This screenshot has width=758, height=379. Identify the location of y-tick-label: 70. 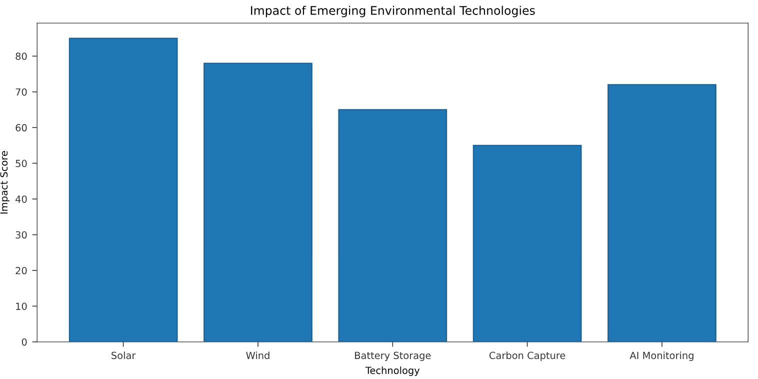
(21, 92).